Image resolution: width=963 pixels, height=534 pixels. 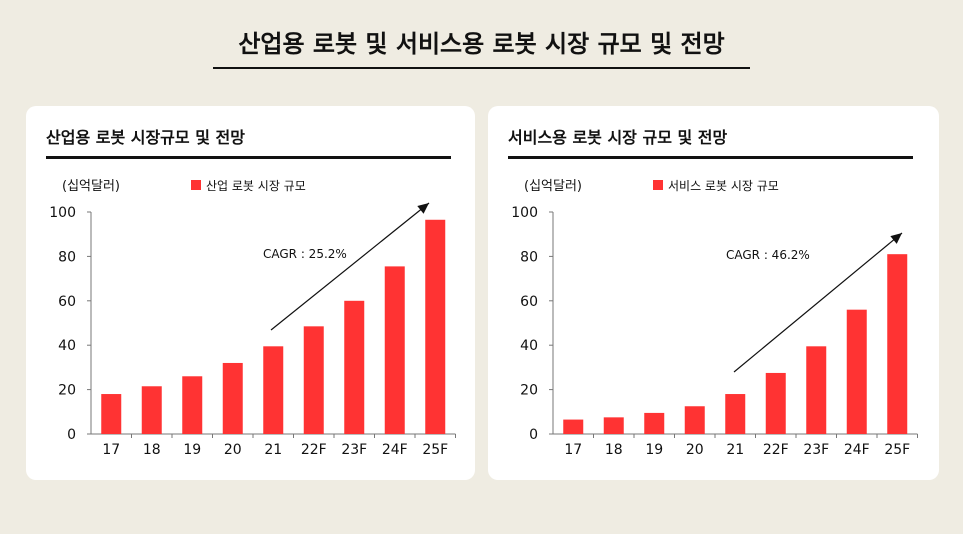 What do you see at coordinates (305, 254) in the screenshot?
I see `cagr-annotation: CAGR : 25.2%` at bounding box center [305, 254].